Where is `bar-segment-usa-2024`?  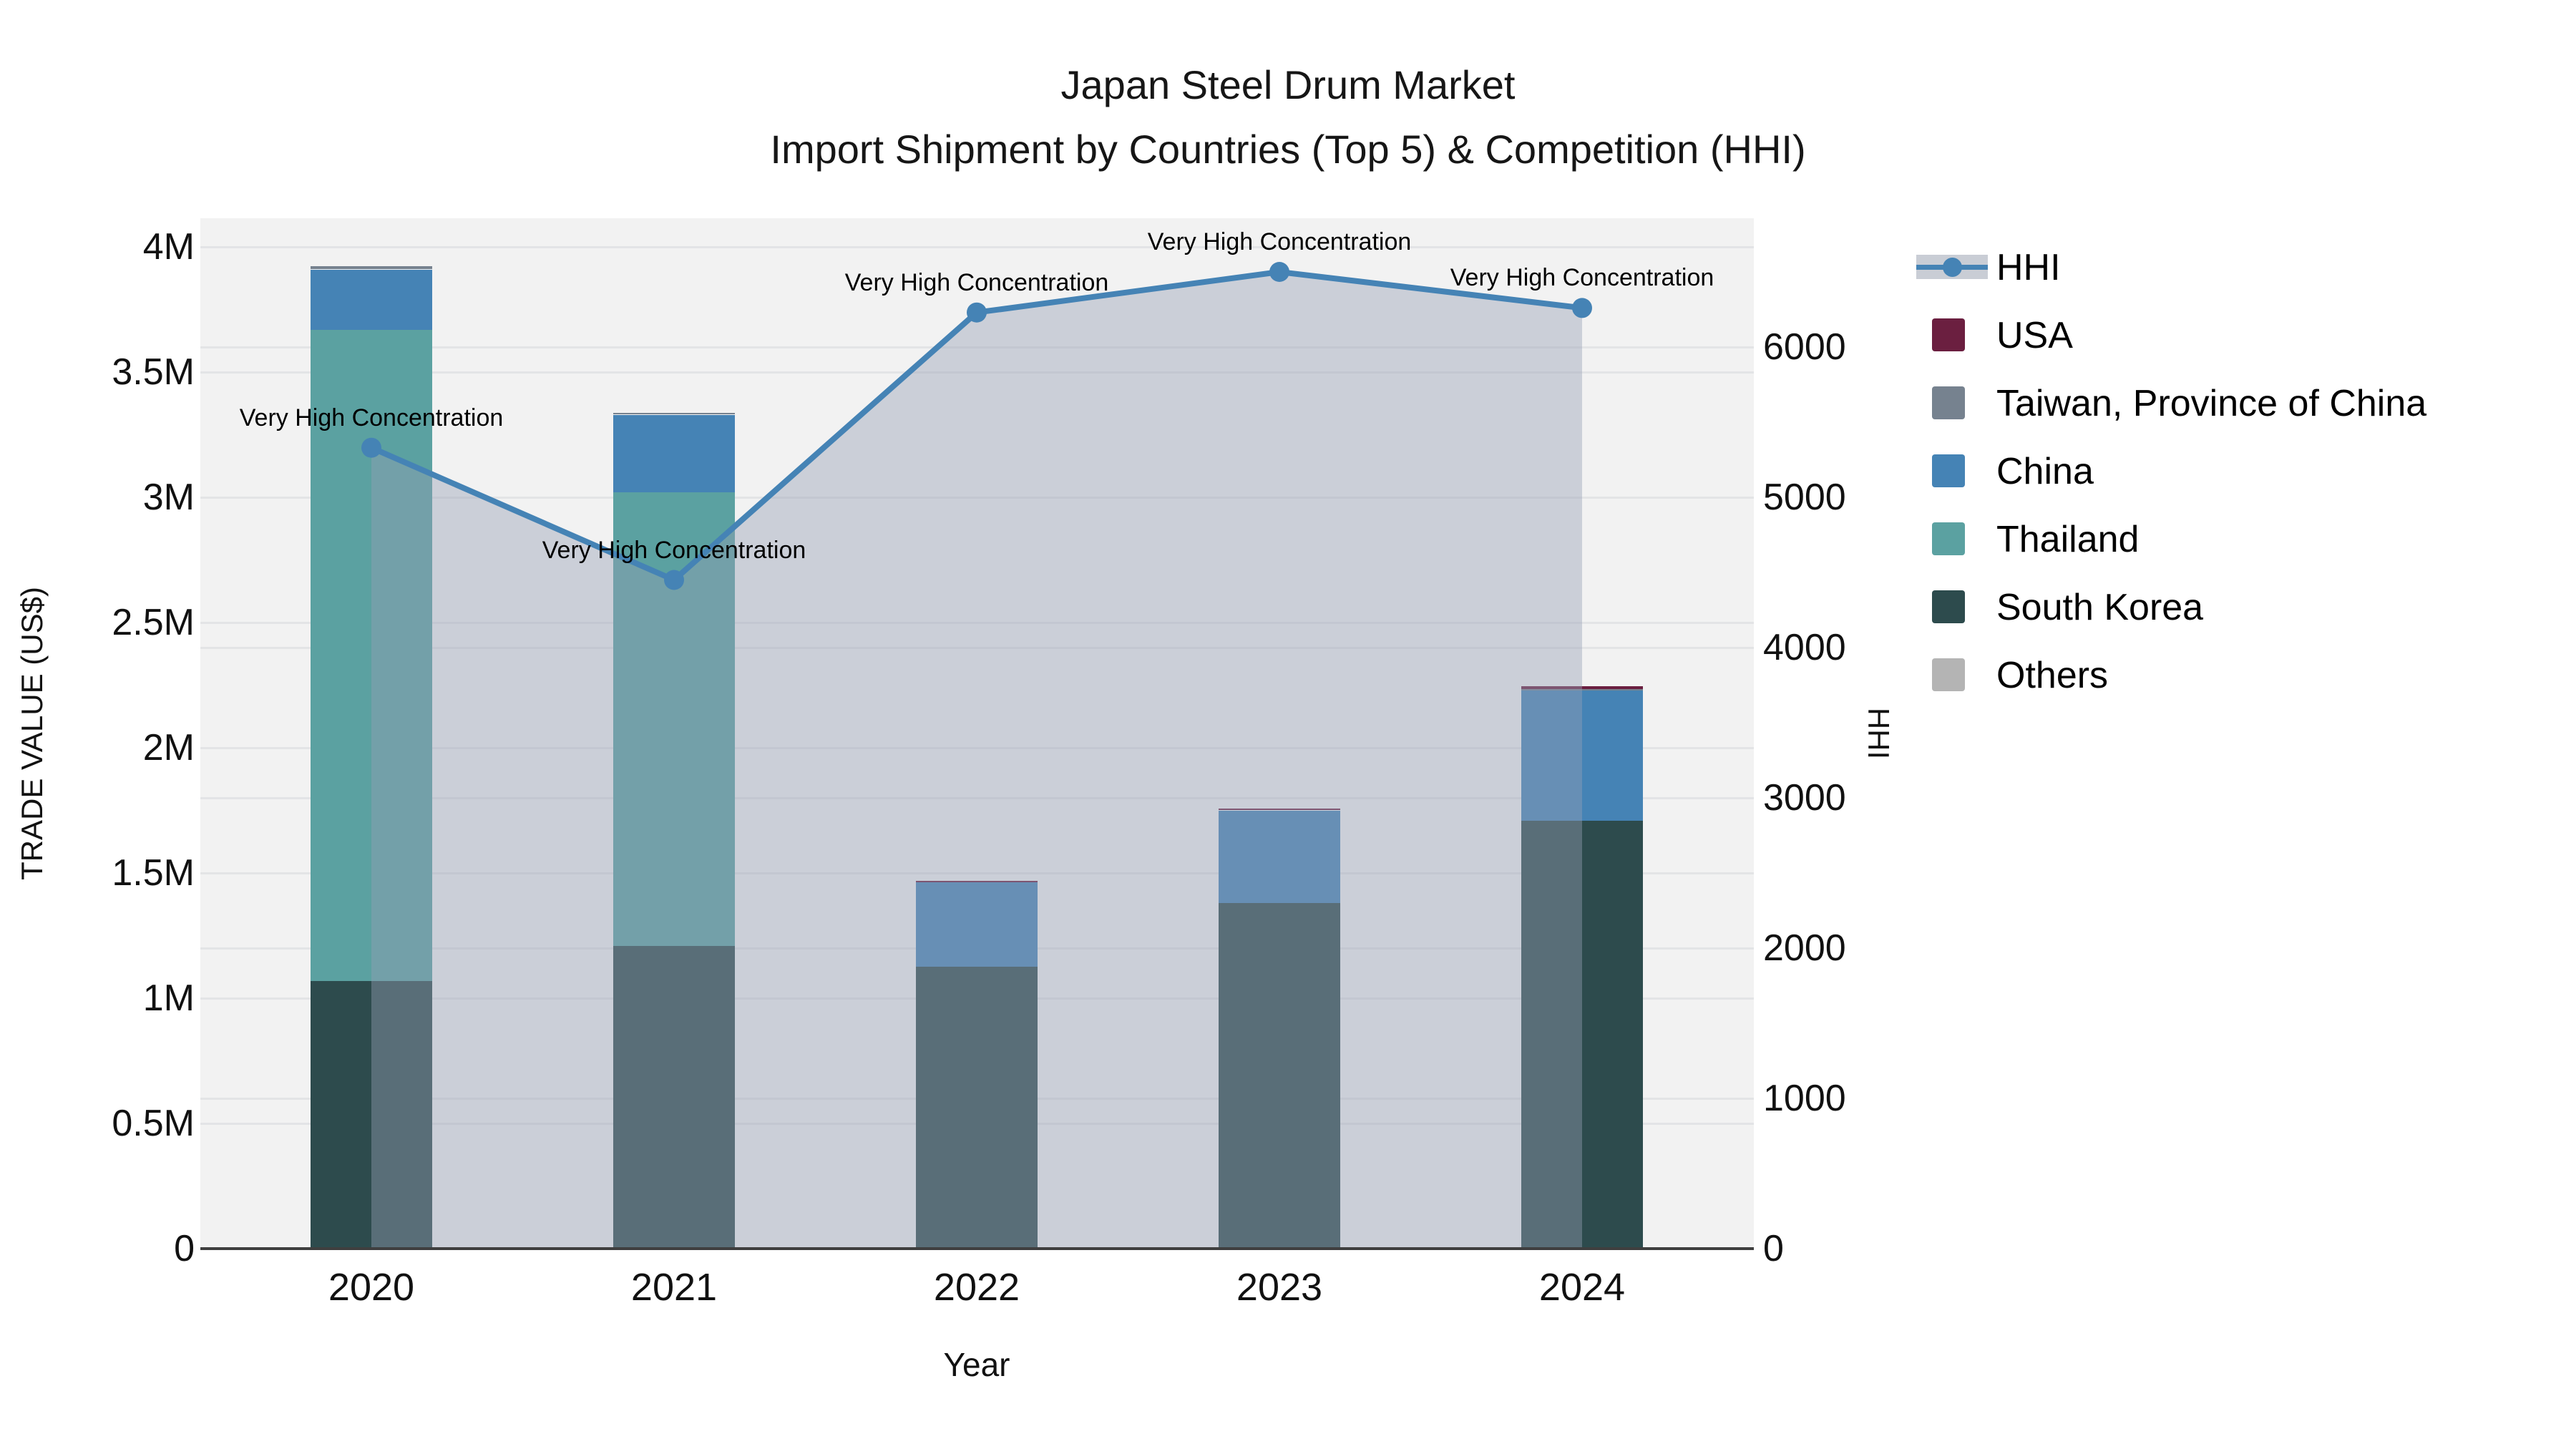
bar-segment-usa-2024 is located at coordinates (1582, 687).